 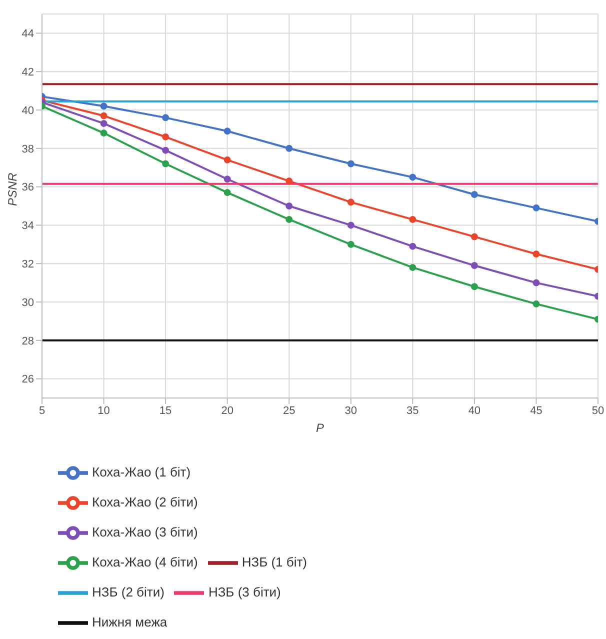 What do you see at coordinates (536, 410) in the screenshot?
I see `x-tick-label: 45` at bounding box center [536, 410].